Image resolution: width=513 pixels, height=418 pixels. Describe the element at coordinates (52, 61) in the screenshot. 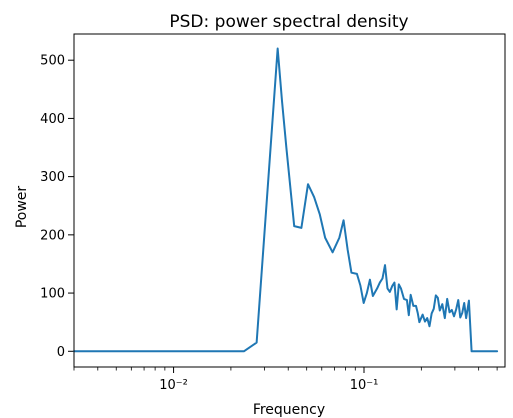

I see `y-tick-label: 500` at that location.